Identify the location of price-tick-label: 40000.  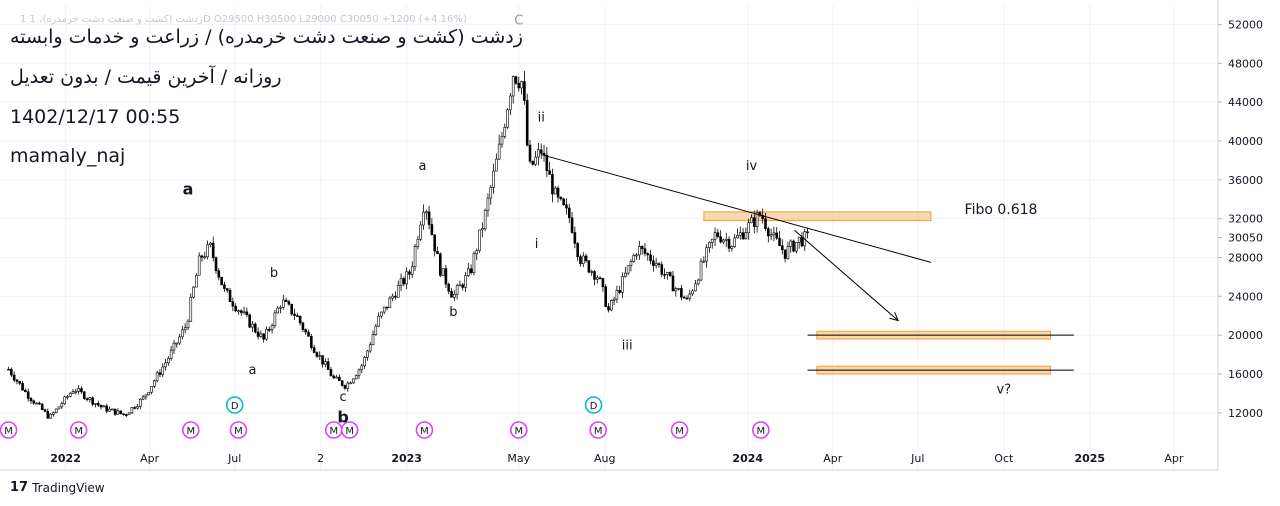
(1245, 141).